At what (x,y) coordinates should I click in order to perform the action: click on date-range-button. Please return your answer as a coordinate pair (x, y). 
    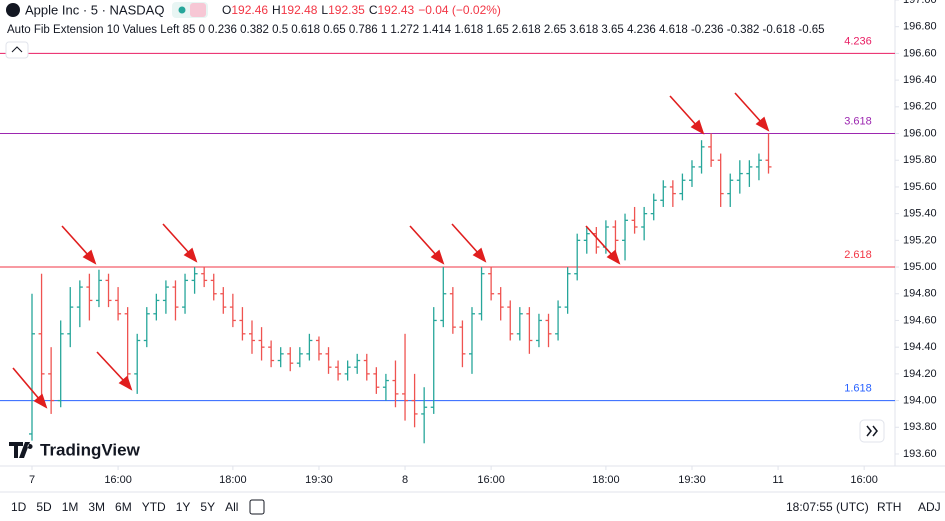
    Looking at the image, I should click on (257, 507).